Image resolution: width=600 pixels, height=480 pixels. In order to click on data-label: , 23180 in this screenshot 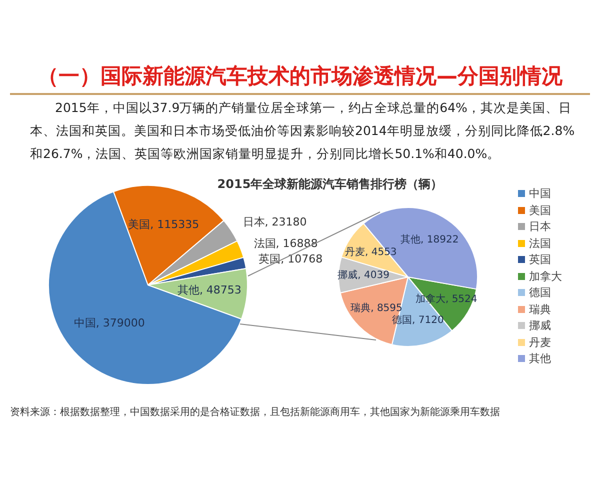, I will do `click(285, 222)`.